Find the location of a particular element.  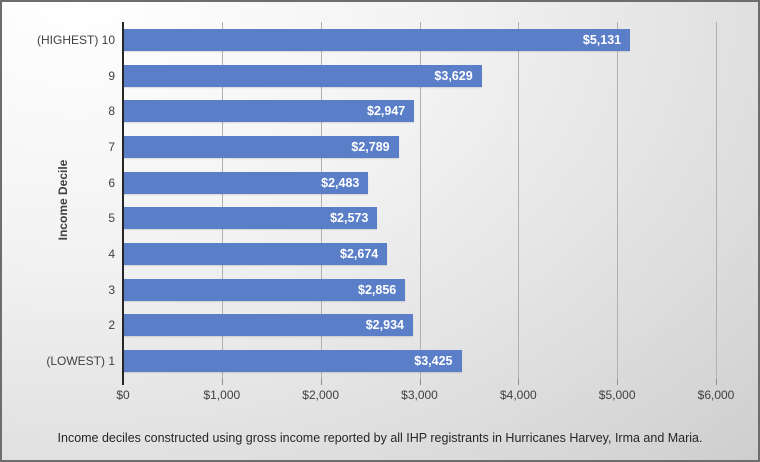

bar: $3,629 is located at coordinates (302, 75).